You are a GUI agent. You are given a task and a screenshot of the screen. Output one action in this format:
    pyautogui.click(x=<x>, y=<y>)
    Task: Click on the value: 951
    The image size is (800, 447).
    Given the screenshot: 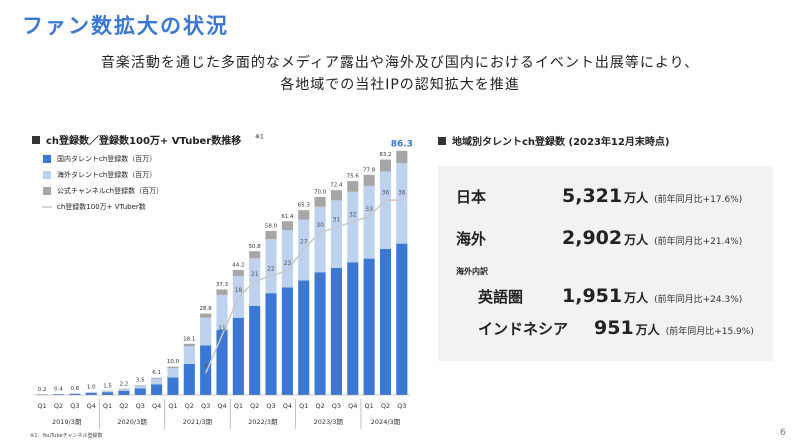 What is the action you would take?
    pyautogui.click(x=614, y=328)
    